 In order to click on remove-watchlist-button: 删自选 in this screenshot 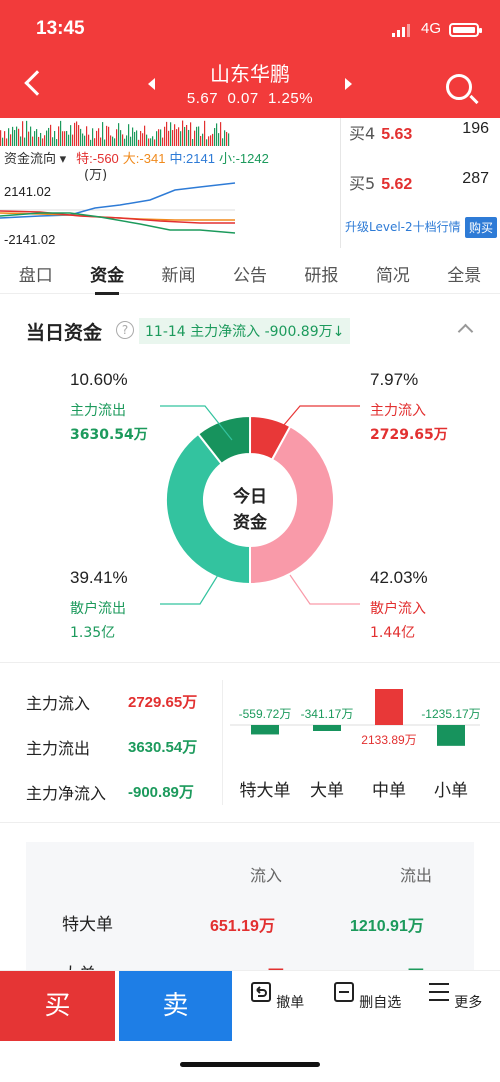, I will do `click(367, 996)`.